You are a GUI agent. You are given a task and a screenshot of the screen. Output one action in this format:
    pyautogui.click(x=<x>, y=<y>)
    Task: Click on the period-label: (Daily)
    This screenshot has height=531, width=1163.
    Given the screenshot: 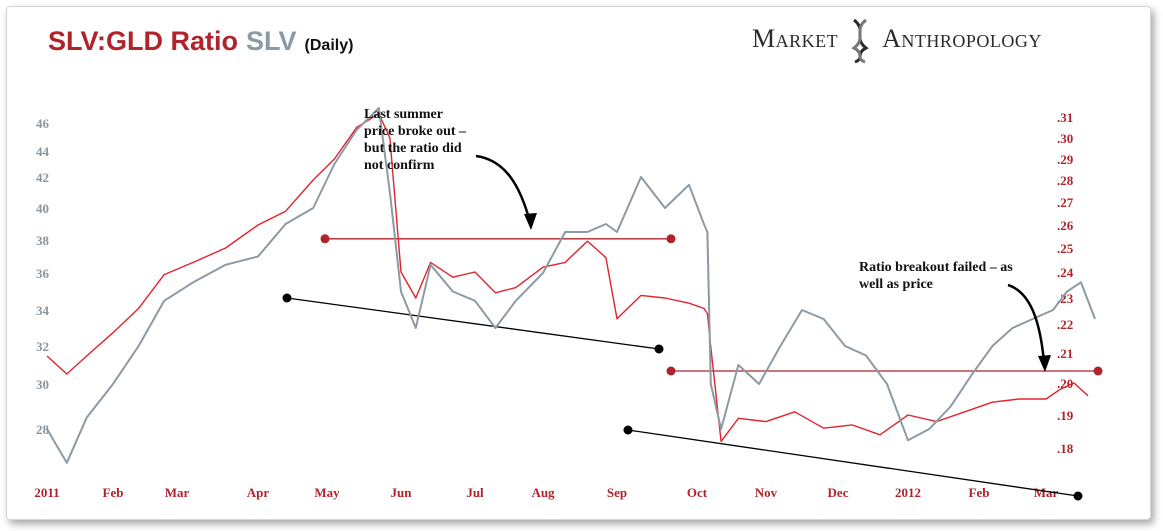 What is the action you would take?
    pyautogui.click(x=329, y=45)
    